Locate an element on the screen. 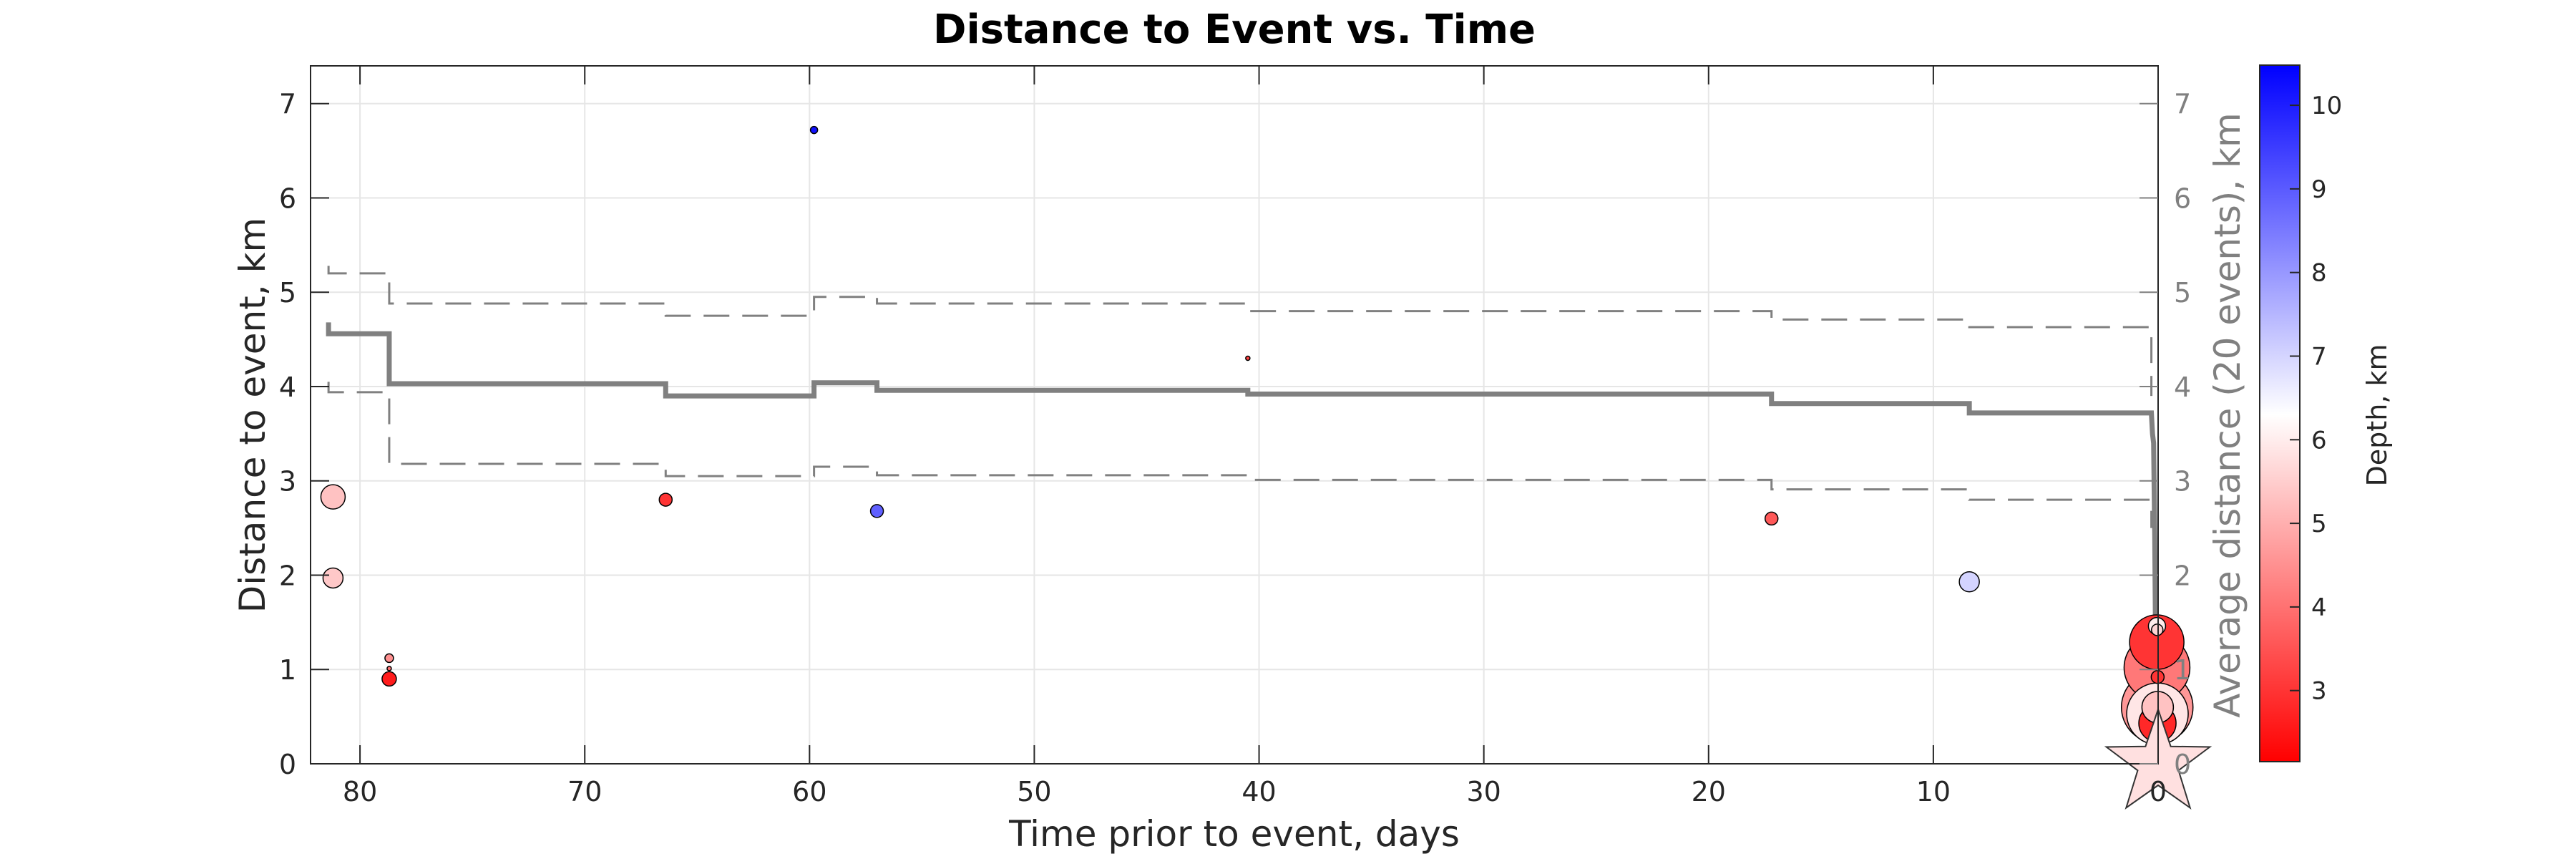  x-tick-label: 70 is located at coordinates (584, 791).